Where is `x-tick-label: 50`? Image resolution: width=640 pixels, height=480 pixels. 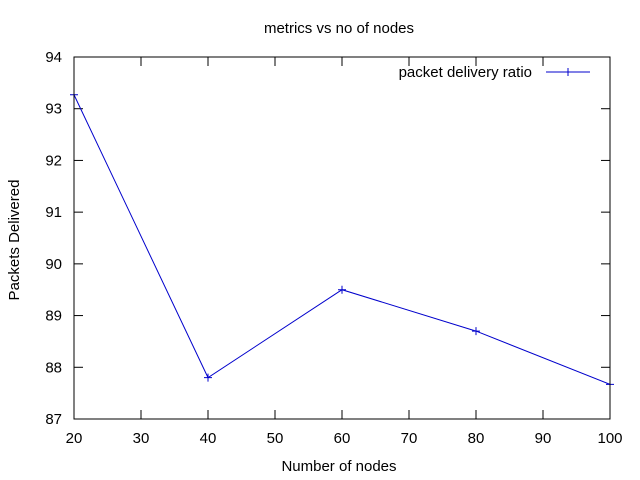
x-tick-label: 50 is located at coordinates (275, 438).